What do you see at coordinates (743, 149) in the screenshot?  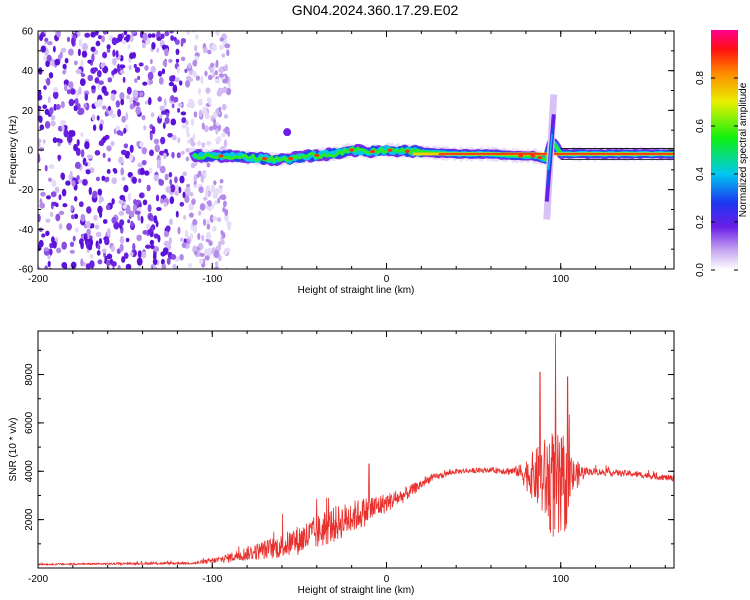 I see `colorbar-label: Normalized spectral amplitude` at bounding box center [743, 149].